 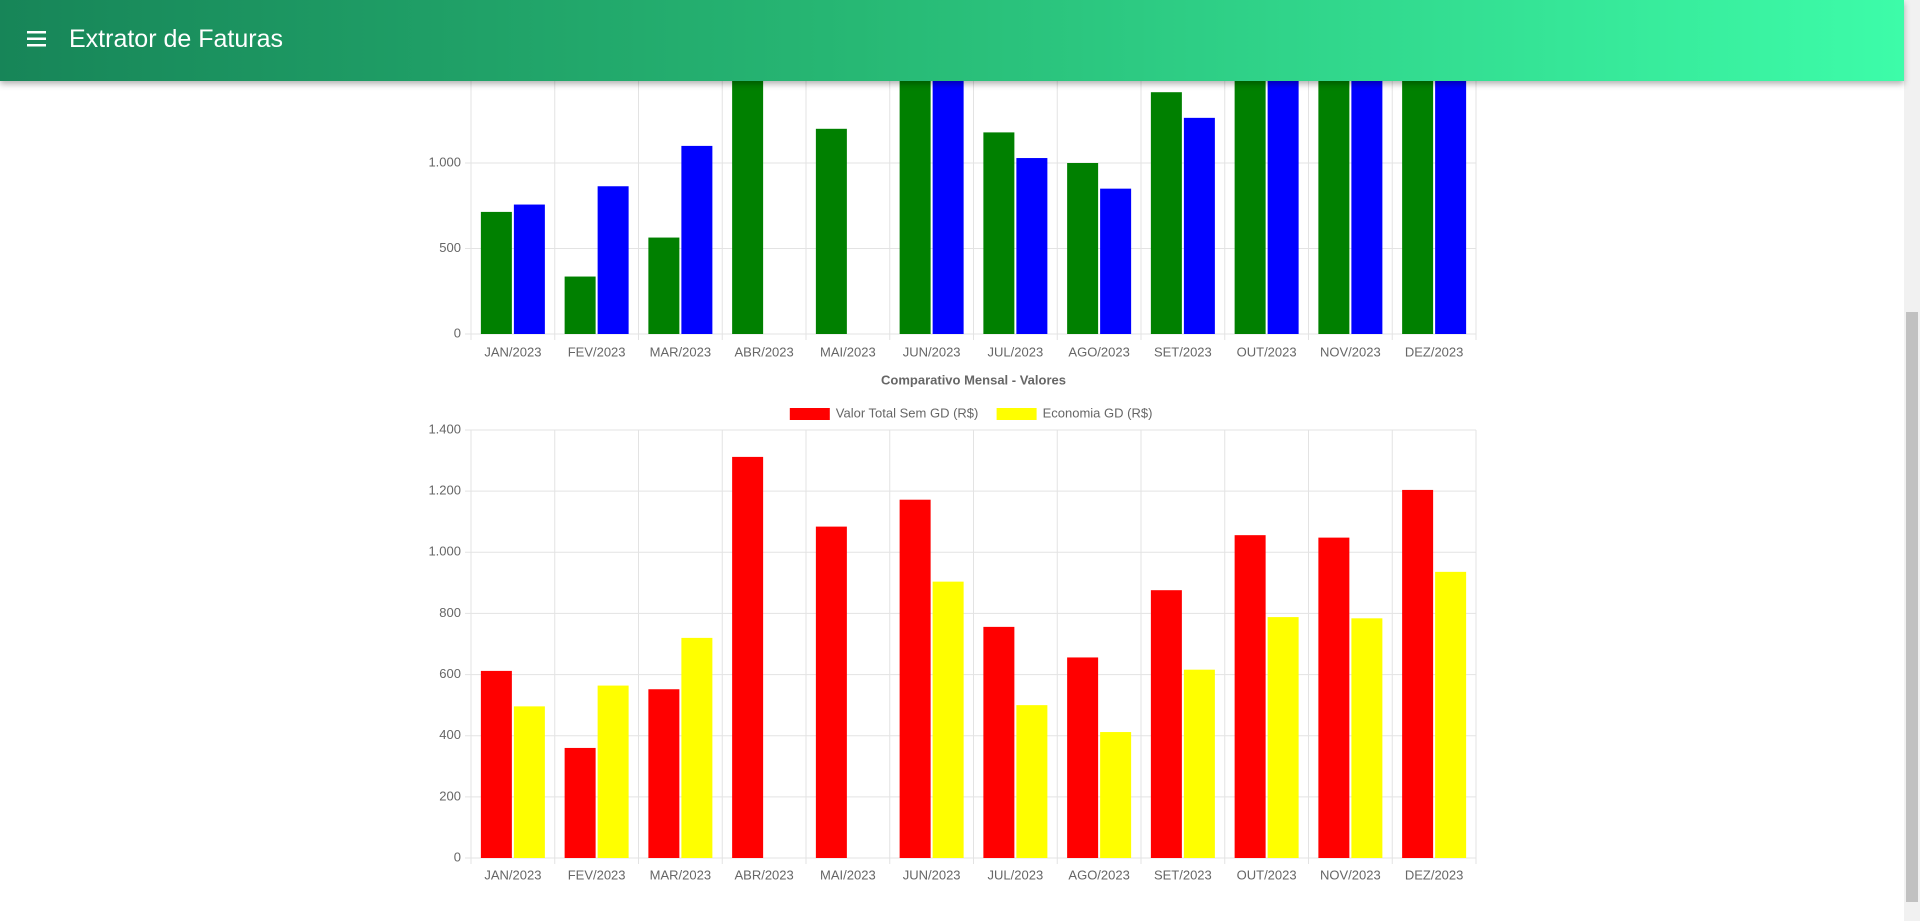 I want to click on y-tick-label: 1.400, so click(x=444, y=428).